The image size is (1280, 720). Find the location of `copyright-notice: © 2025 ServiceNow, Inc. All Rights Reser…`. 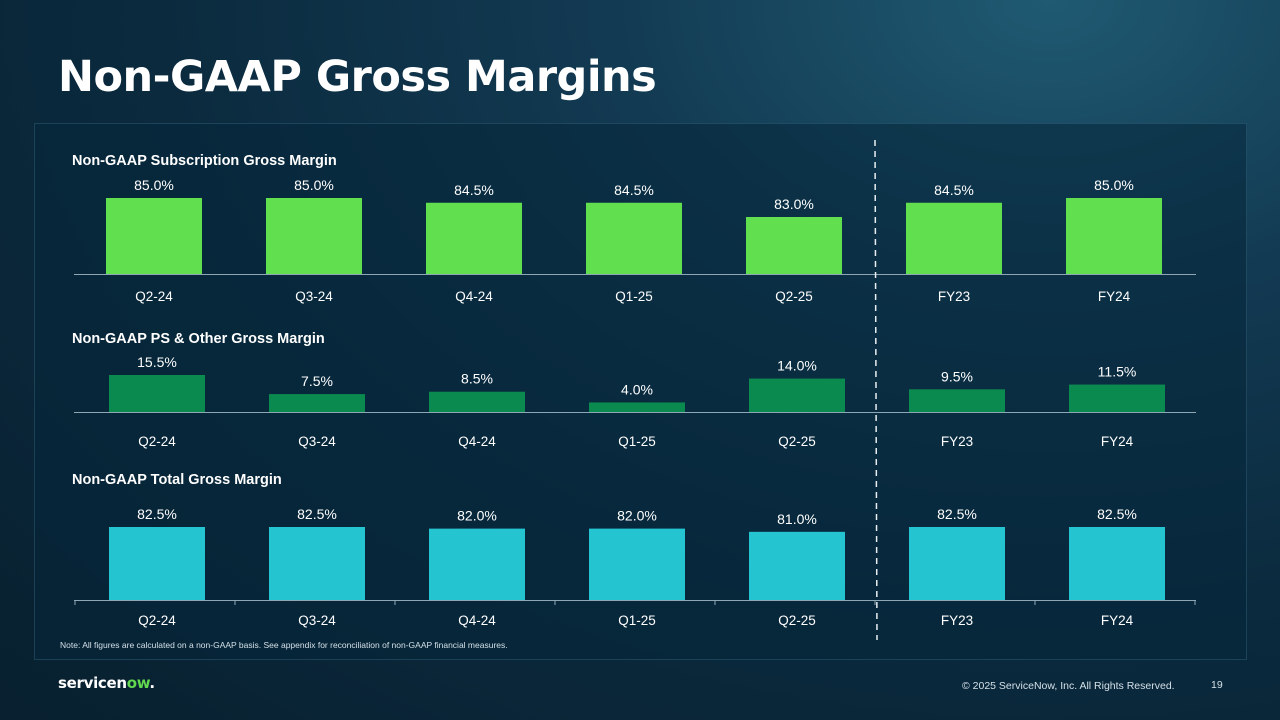

copyright-notice: © 2025 ServiceNow, Inc. All Rights Reser… is located at coordinates (1068, 686).